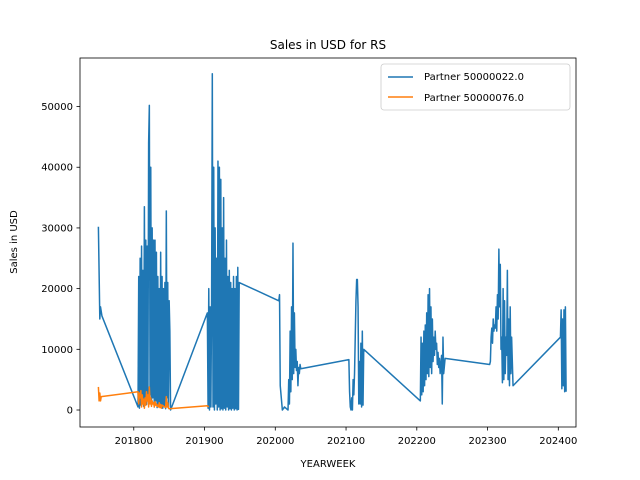 The width and height of the screenshot is (640, 480). What do you see at coordinates (328, 464) in the screenshot?
I see `x-axis-label: YEARWEEK` at bounding box center [328, 464].